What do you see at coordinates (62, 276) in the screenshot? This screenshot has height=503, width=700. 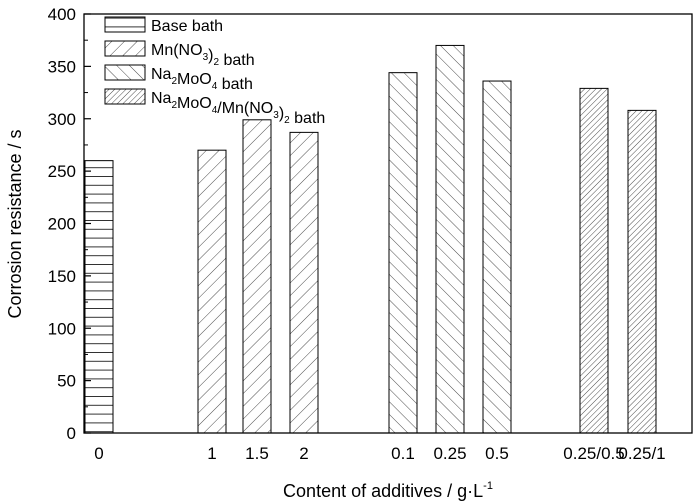 I see `y-tick-label: 150` at bounding box center [62, 276].